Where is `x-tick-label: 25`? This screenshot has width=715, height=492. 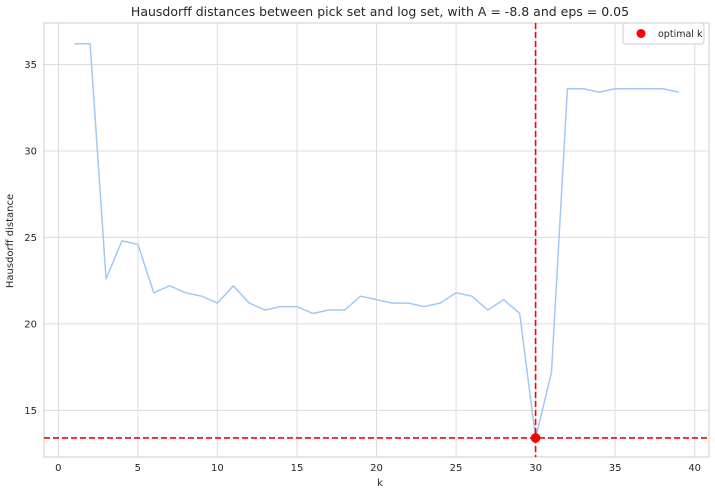
x-tick-label: 25 is located at coordinates (456, 468).